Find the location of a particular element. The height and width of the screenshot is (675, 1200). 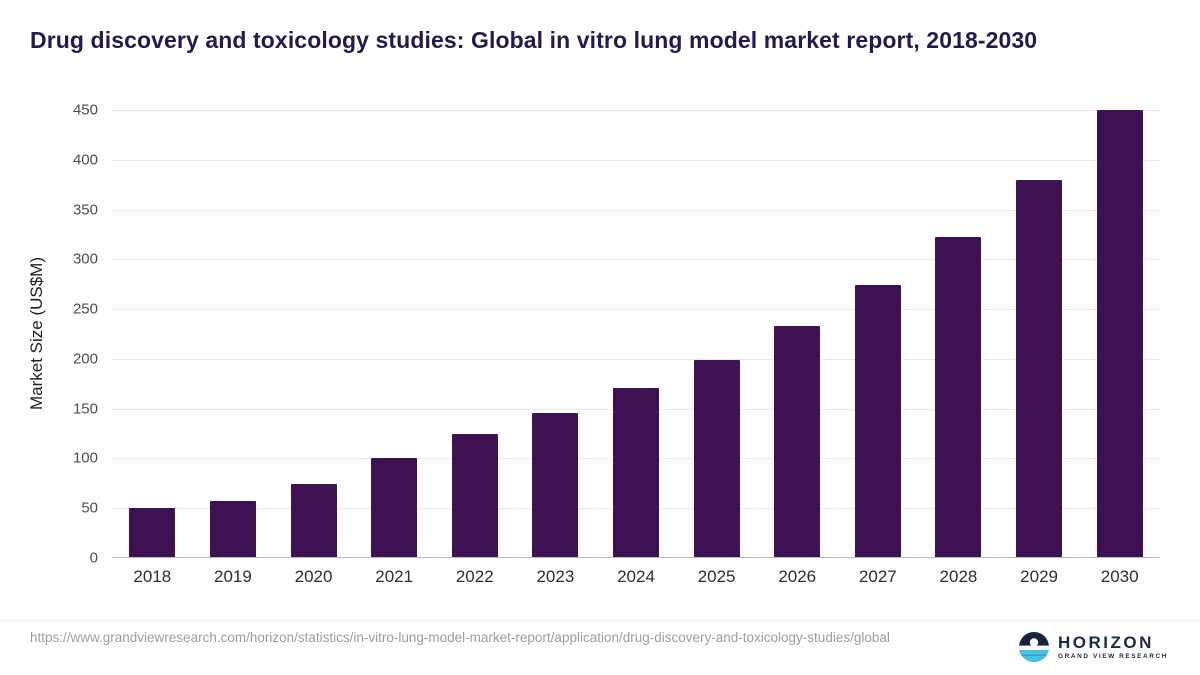

y-tick-label: 50 is located at coordinates (89, 508).